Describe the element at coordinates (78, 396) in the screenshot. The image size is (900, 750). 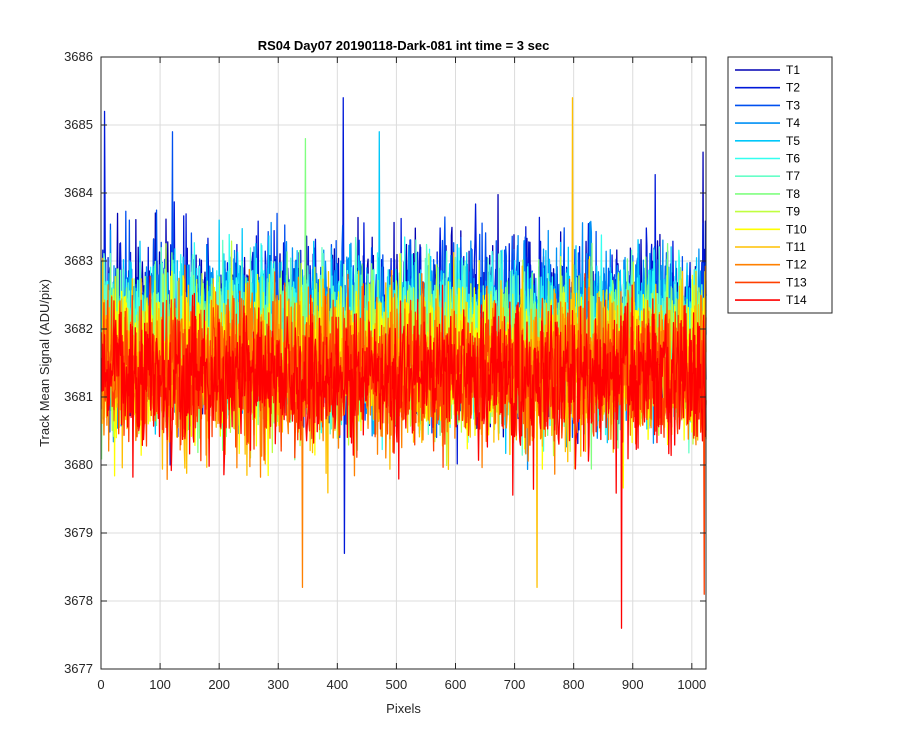
I see `y-tick-label: 3681` at that location.